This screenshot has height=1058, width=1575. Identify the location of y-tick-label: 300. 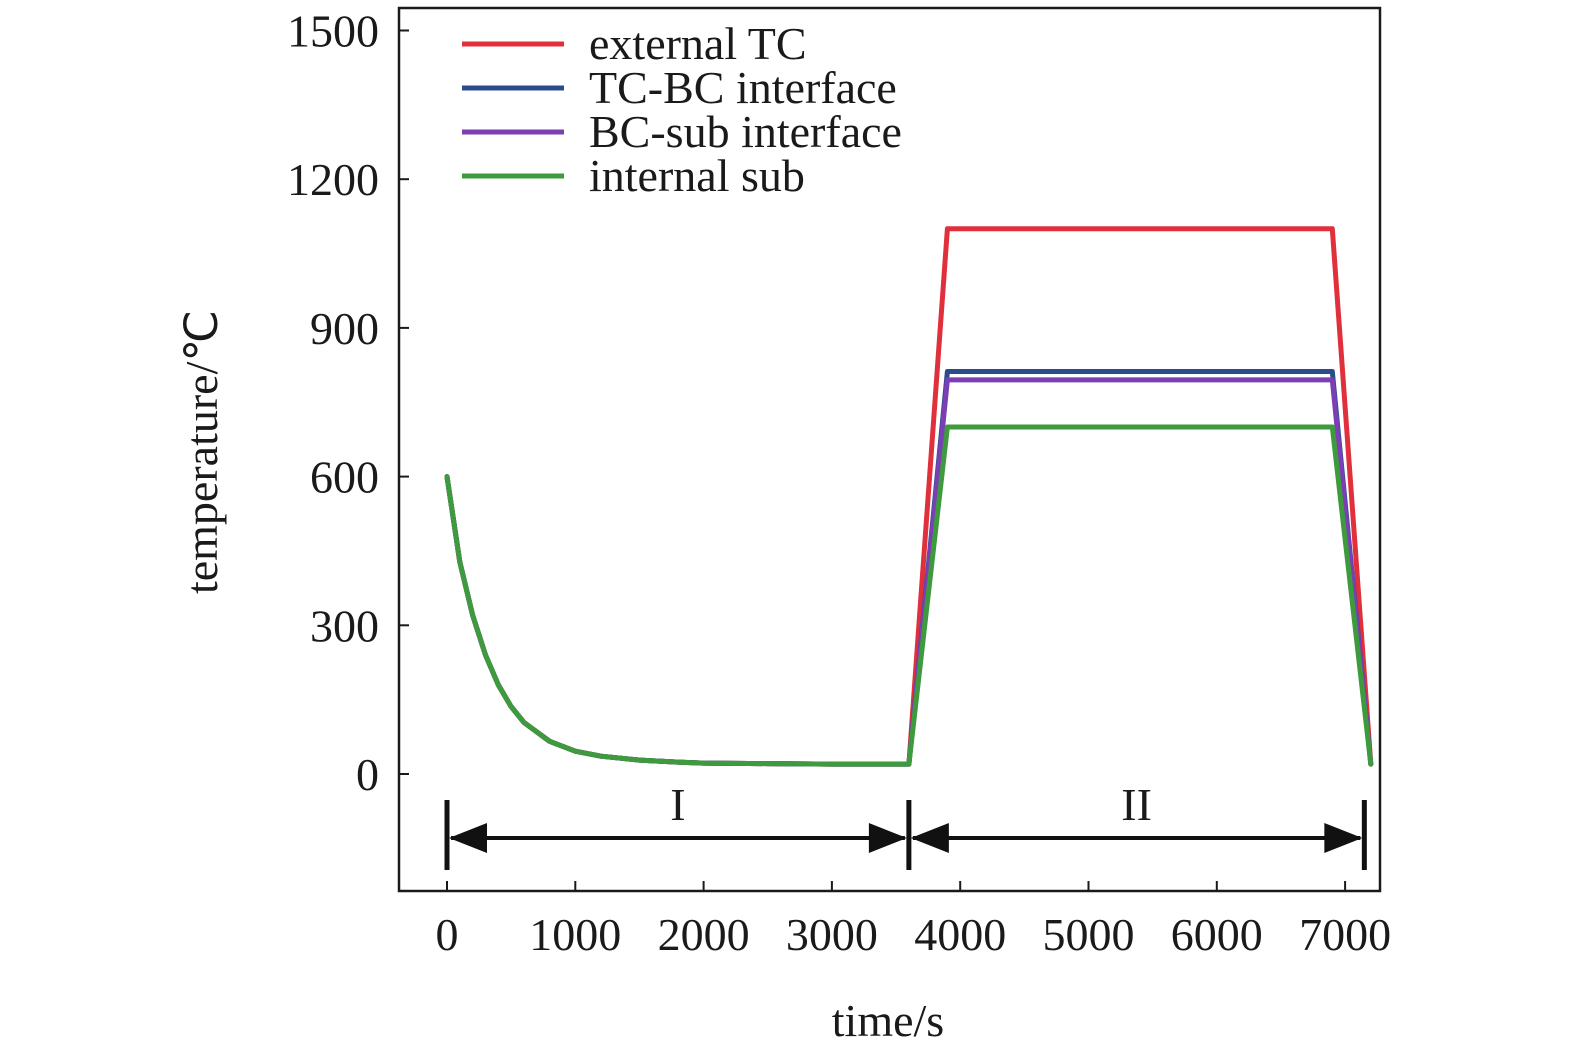
(344, 625).